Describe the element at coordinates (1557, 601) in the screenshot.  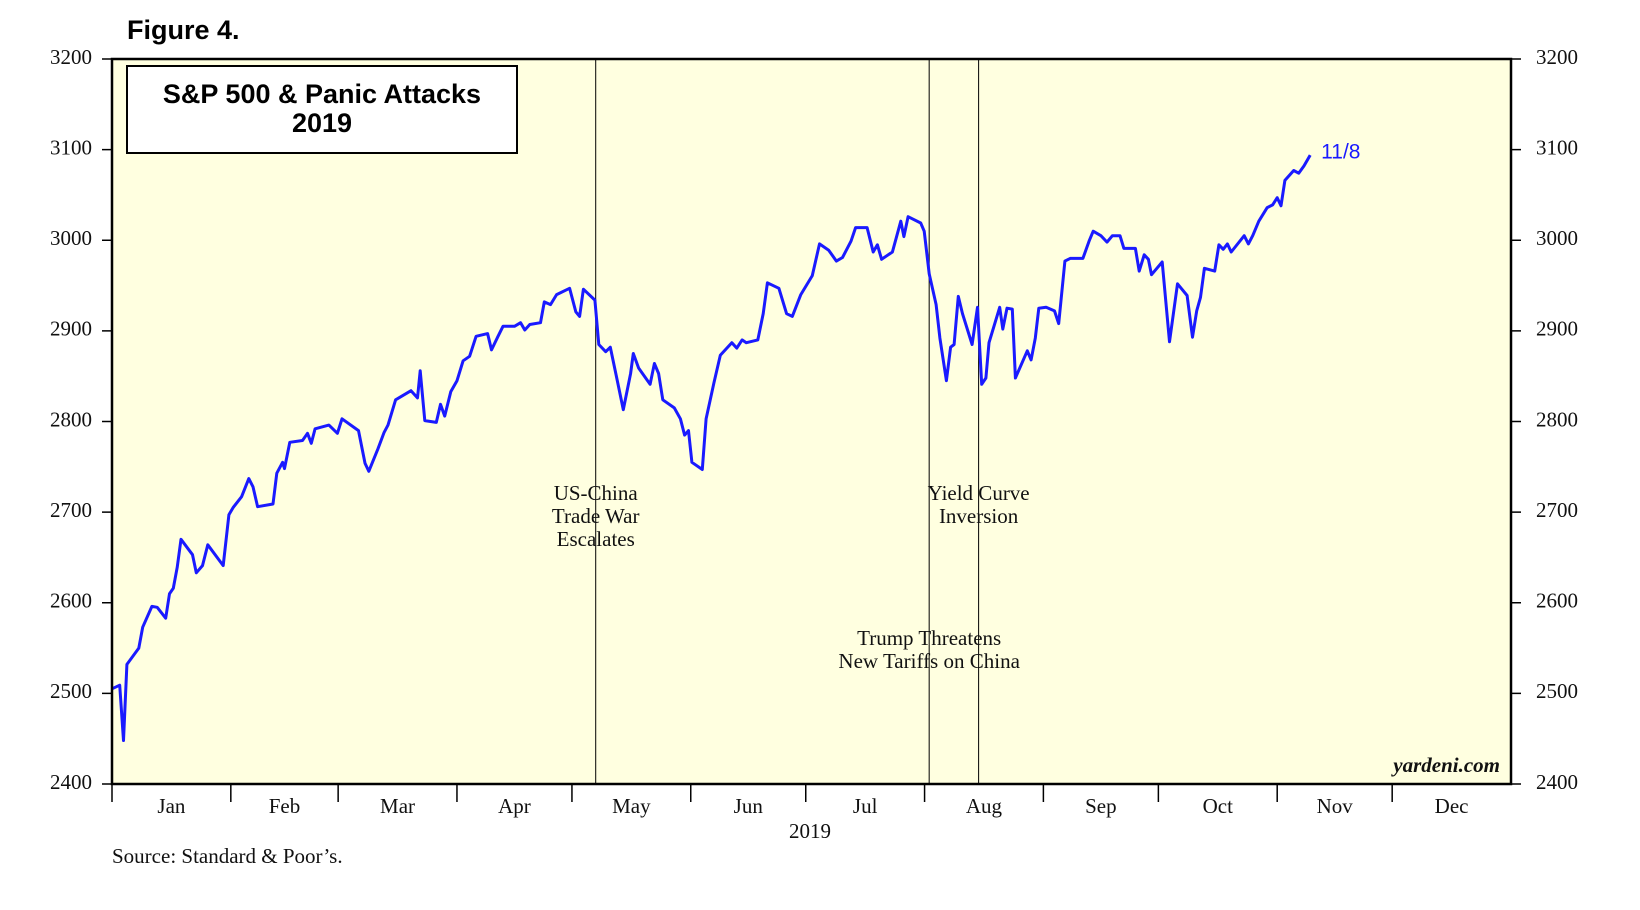
I see `y2-tick-label: 2600` at that location.